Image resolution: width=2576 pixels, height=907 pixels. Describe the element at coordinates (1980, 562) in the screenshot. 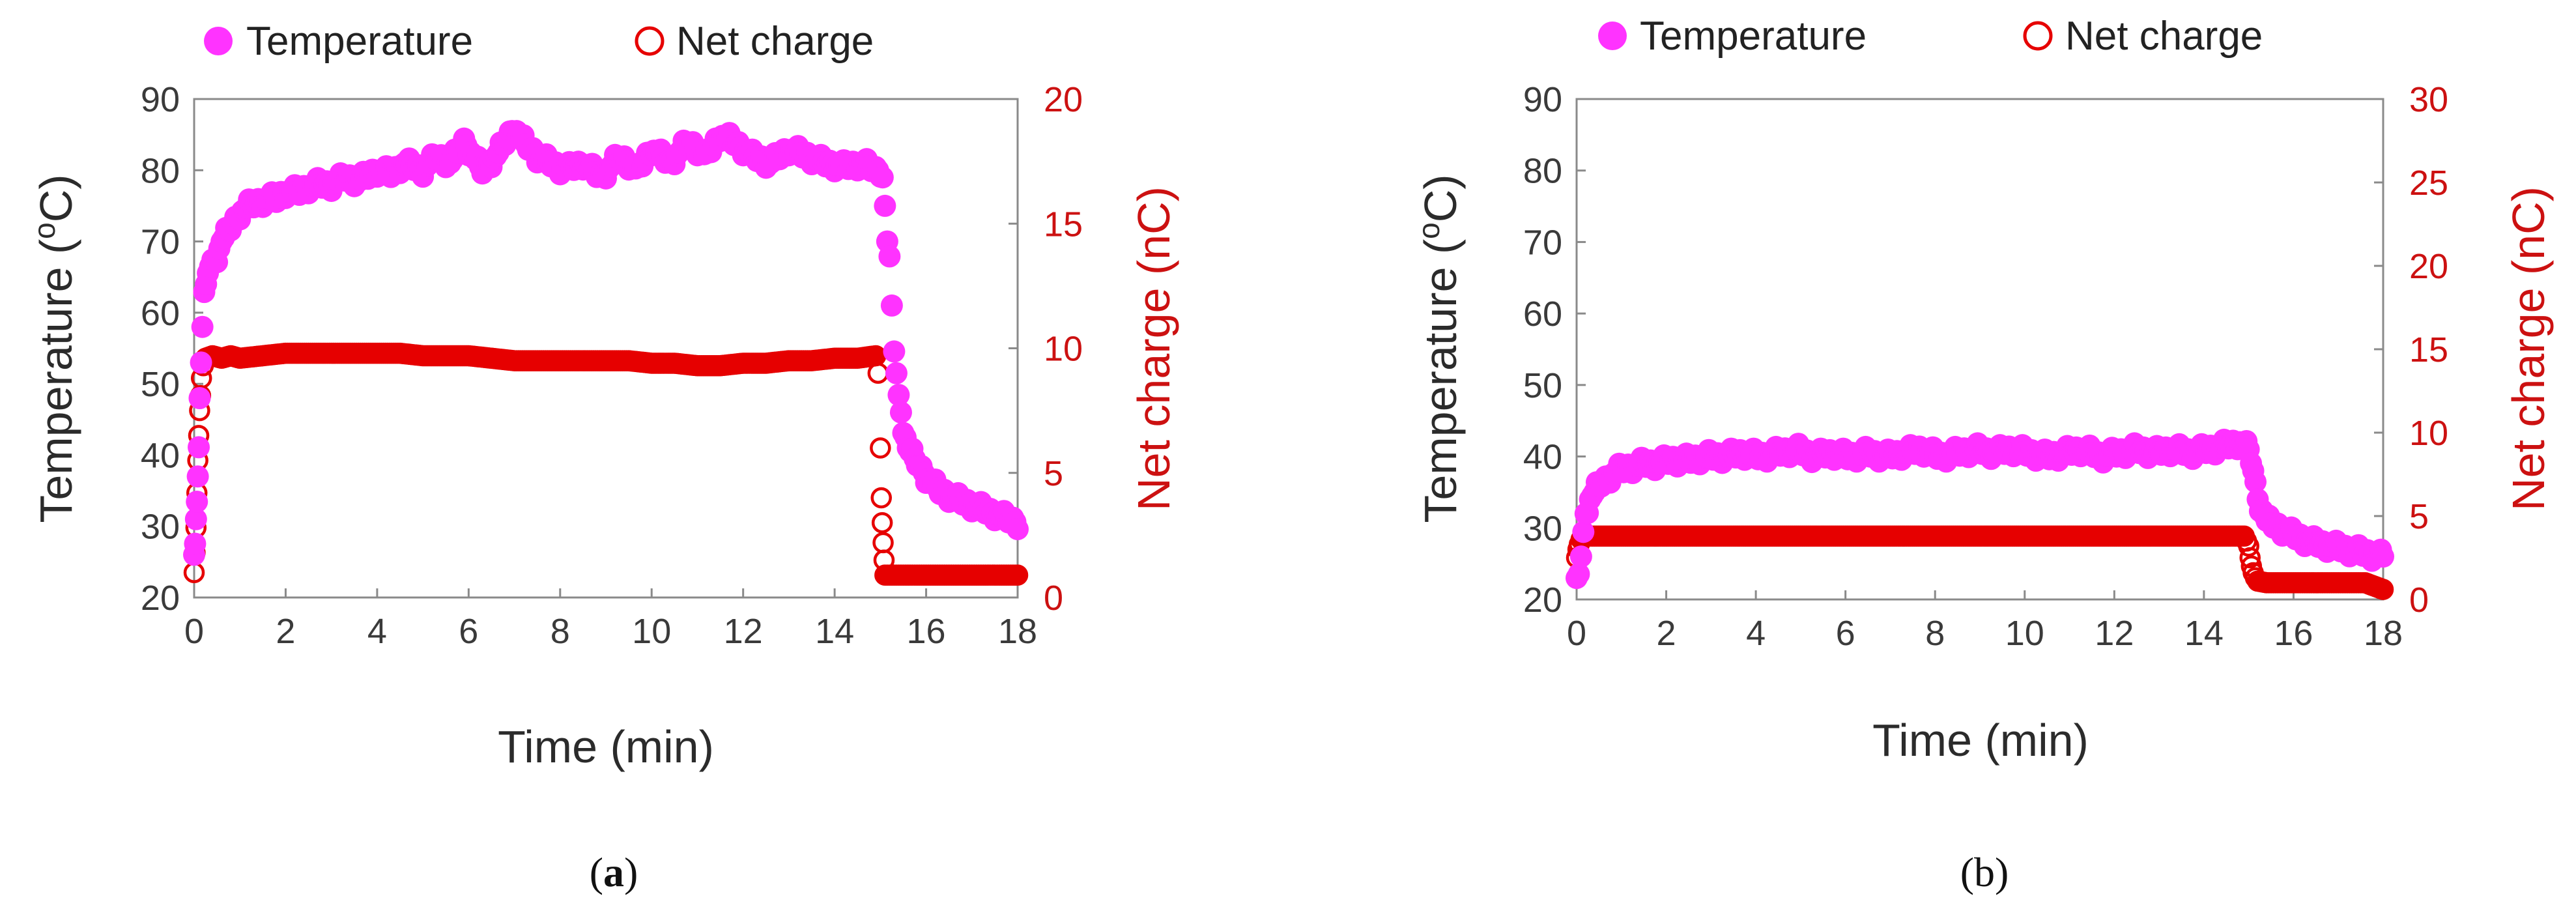

I see `series-net-charge-b` at that location.